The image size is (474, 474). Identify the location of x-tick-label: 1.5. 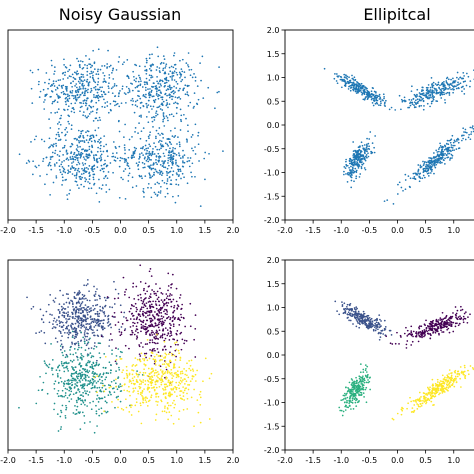
(205, 230).